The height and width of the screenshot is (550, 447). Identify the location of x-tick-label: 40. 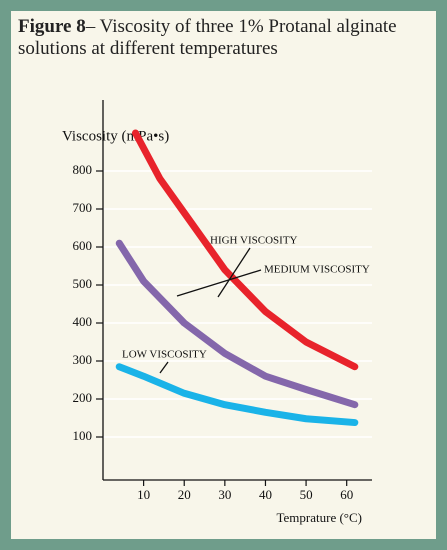
(265, 494).